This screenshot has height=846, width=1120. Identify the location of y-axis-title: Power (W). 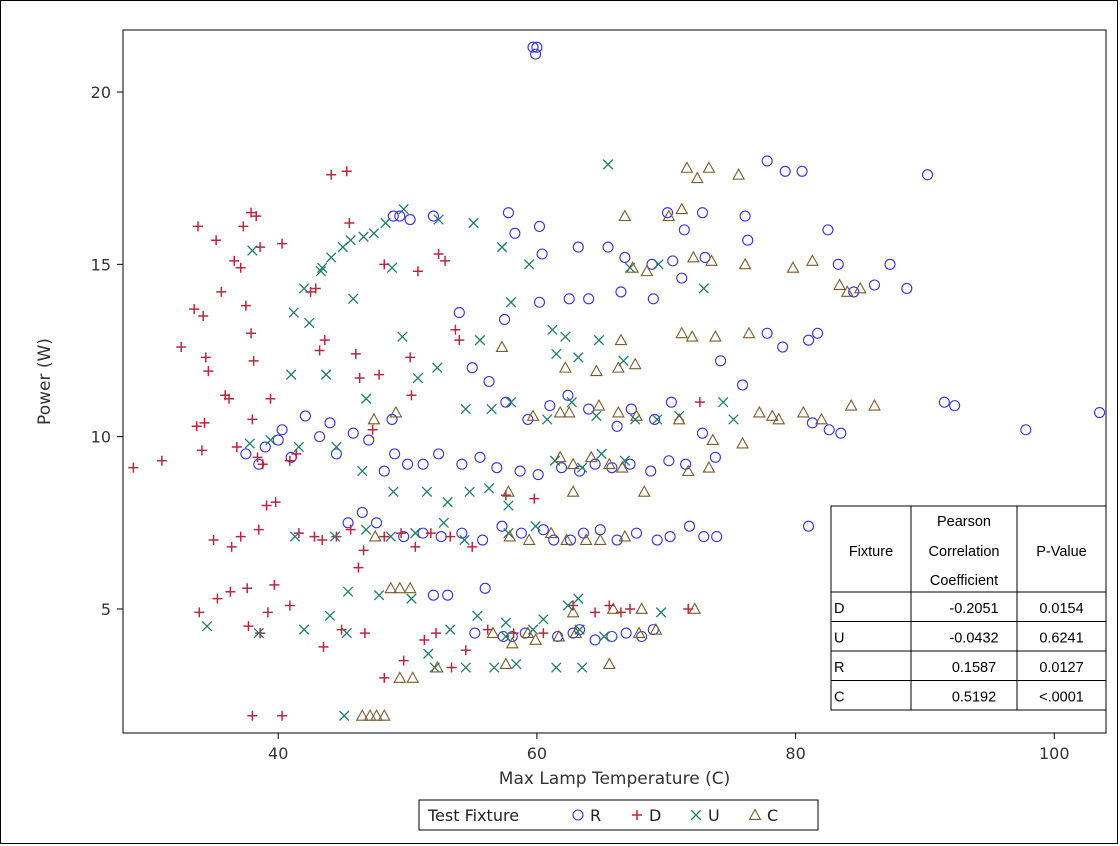
(45, 381).